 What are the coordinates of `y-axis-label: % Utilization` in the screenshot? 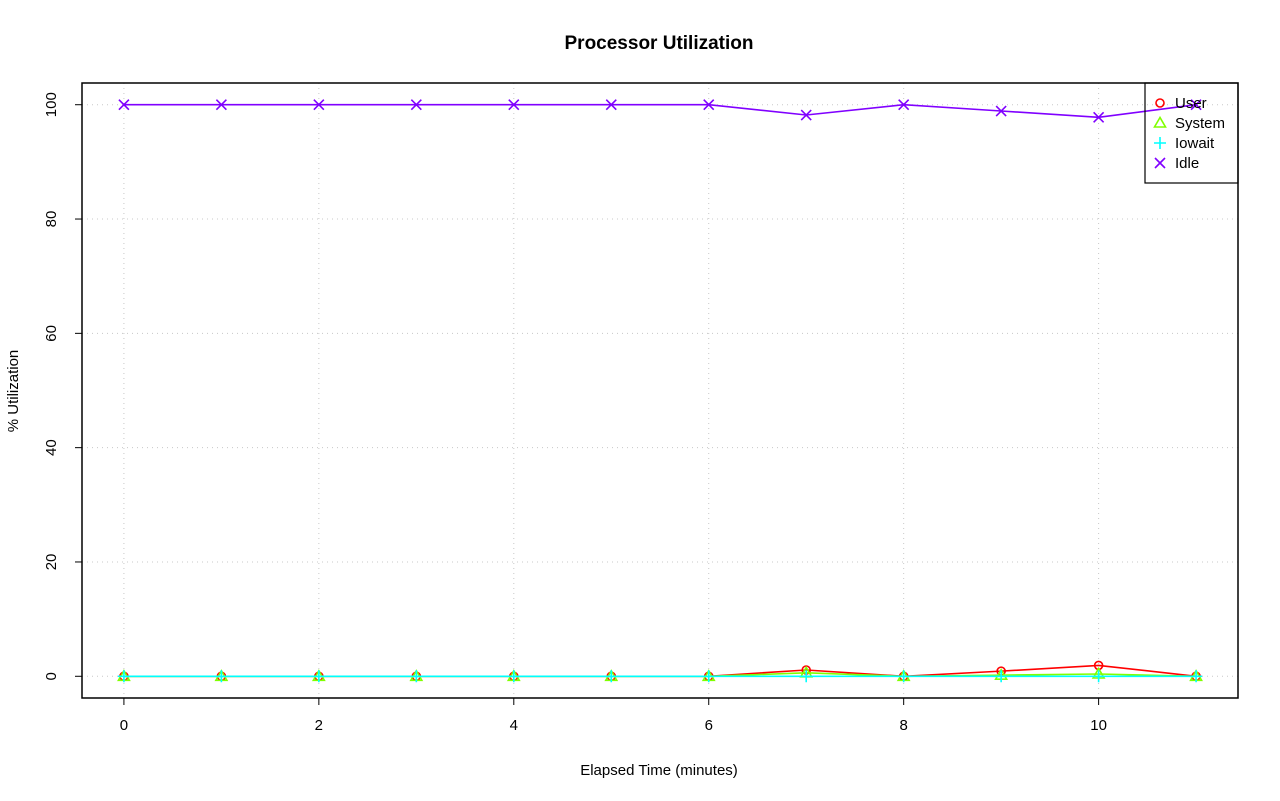 It's located at (13, 391).